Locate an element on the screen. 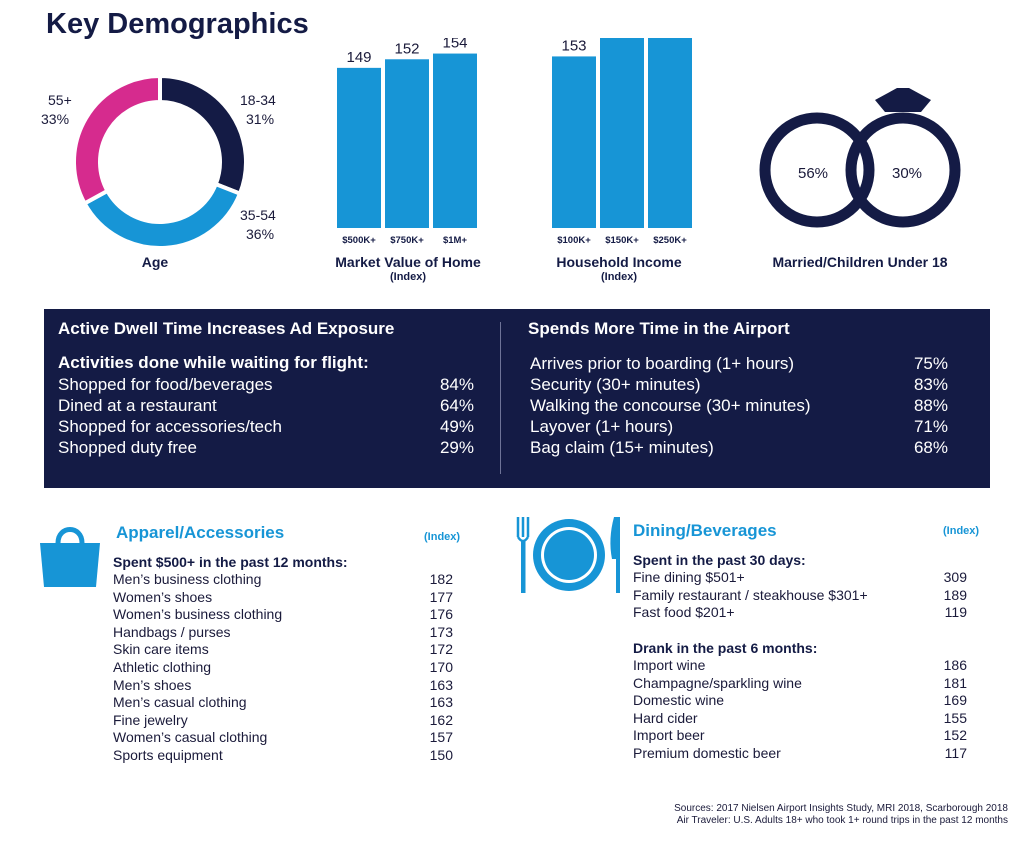 The width and height of the screenshot is (1024, 853). age-label-55-plus: 55+ is located at coordinates (60, 100).